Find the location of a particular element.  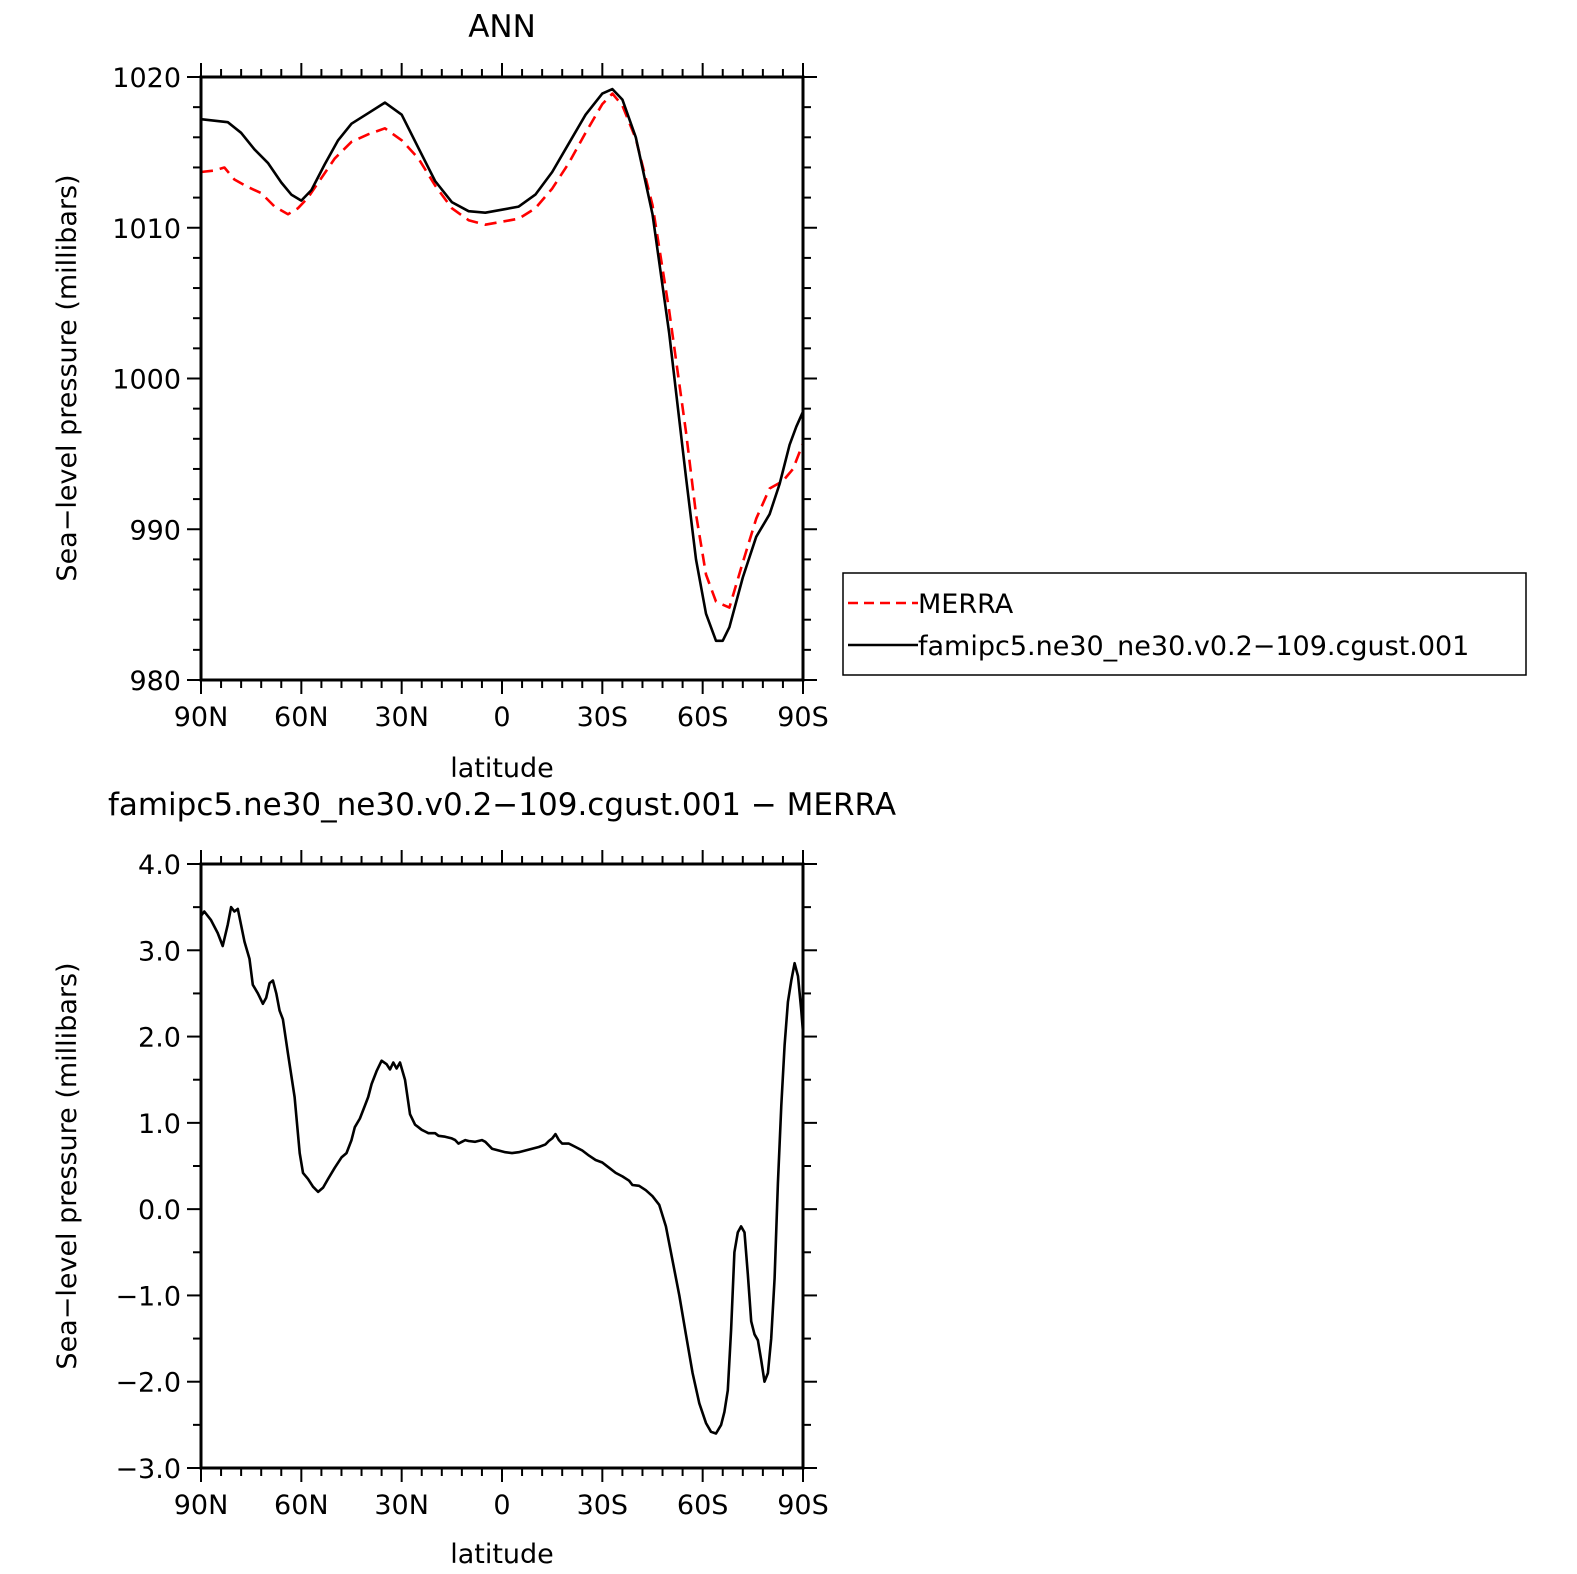

top-x-axis-label: latitude is located at coordinates (502, 768).